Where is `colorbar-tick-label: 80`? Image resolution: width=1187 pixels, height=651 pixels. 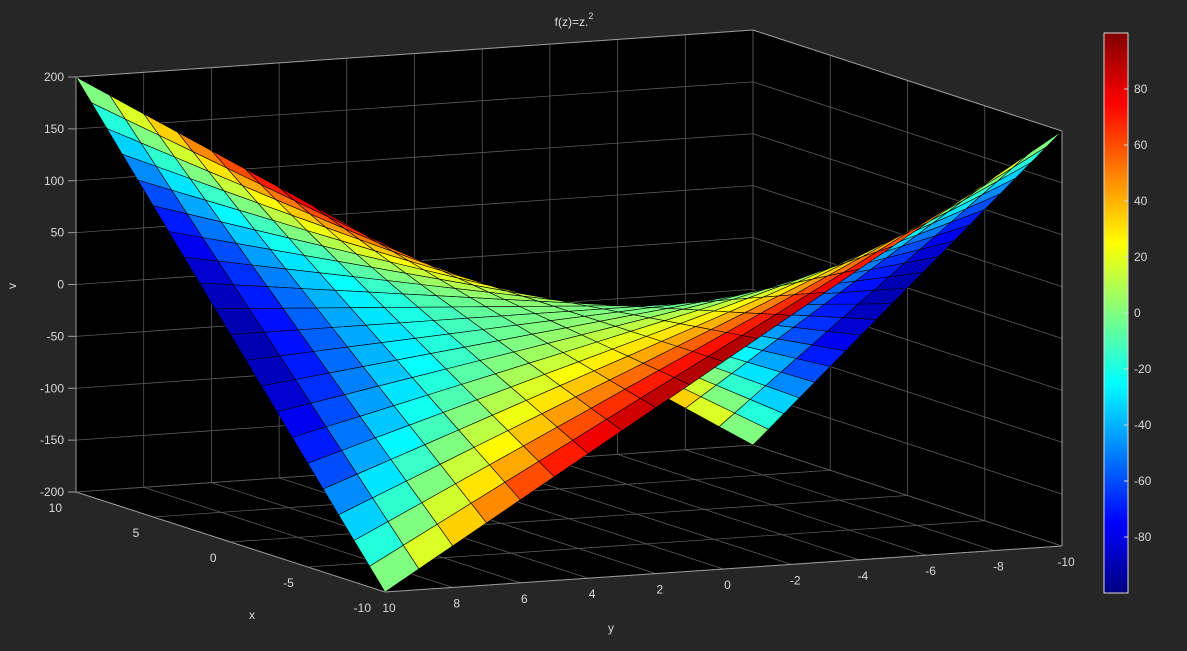
colorbar-tick-label: 80 is located at coordinates (1141, 89).